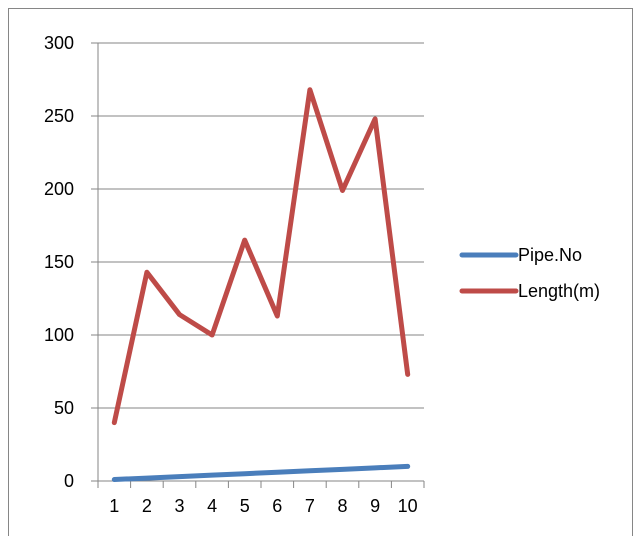 The height and width of the screenshot is (538, 642). I want to click on y-tick-label: 50, so click(64, 408).